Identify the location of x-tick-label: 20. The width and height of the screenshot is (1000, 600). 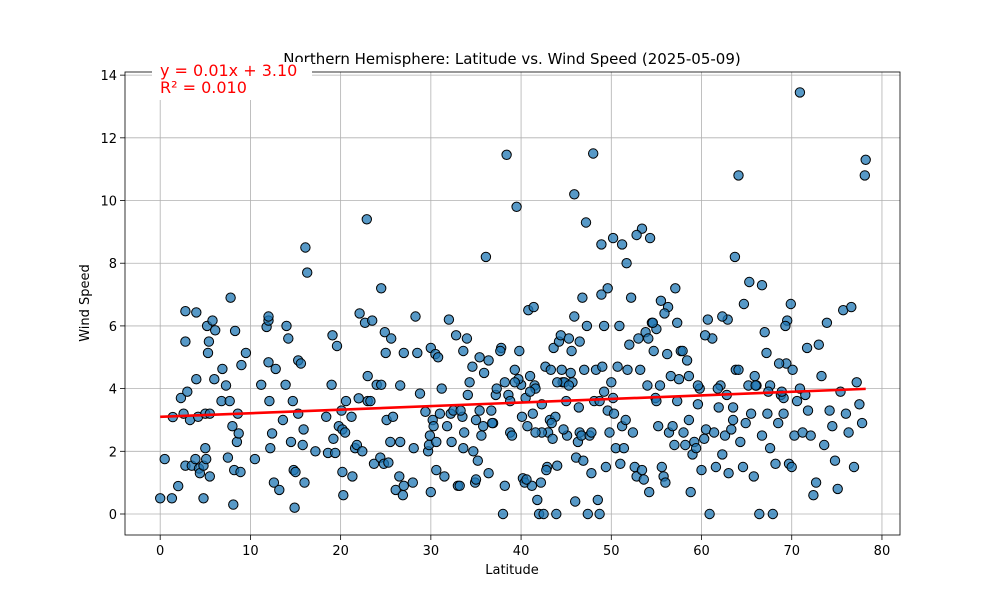
(340, 551).